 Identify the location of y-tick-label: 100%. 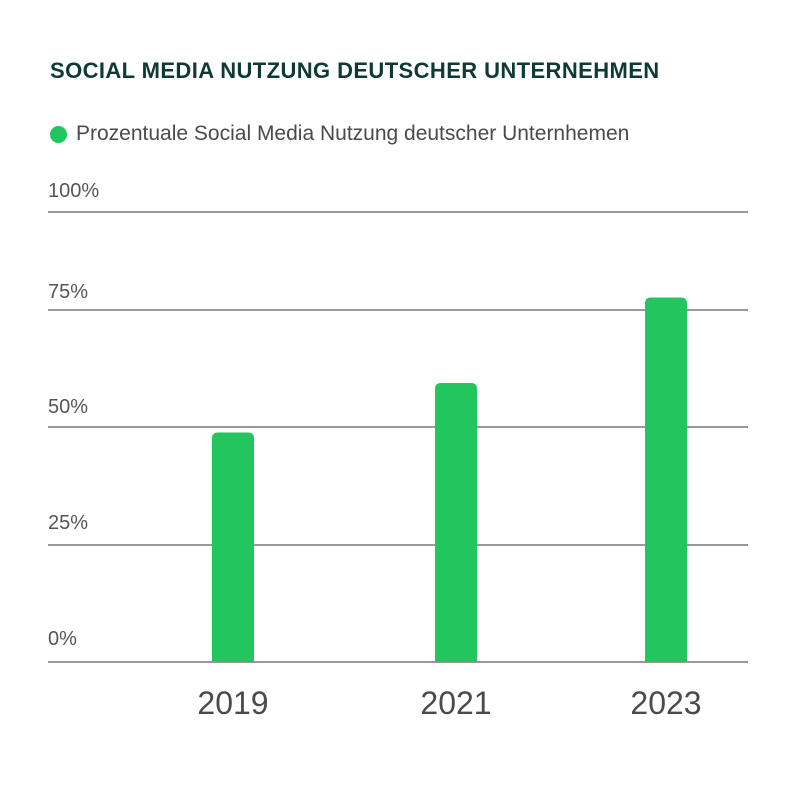
(73, 191).